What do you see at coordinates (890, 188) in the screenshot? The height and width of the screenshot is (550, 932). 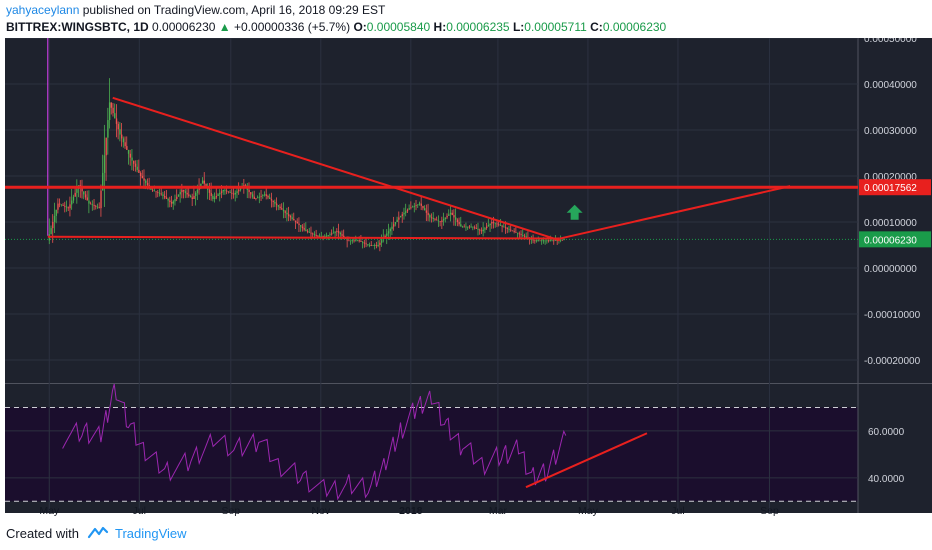 I see `price-label: 0.00017562` at bounding box center [890, 188].